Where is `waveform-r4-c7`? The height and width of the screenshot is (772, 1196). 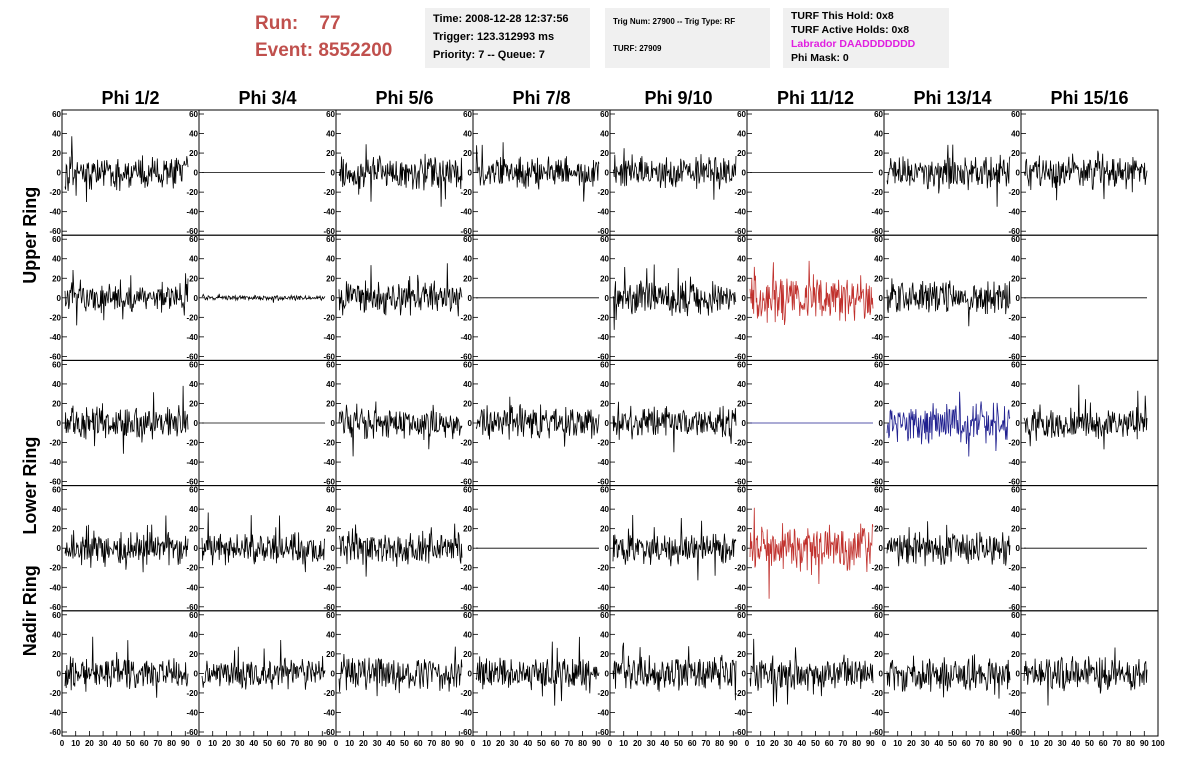
waveform-r4-c7 is located at coordinates (1085, 676).